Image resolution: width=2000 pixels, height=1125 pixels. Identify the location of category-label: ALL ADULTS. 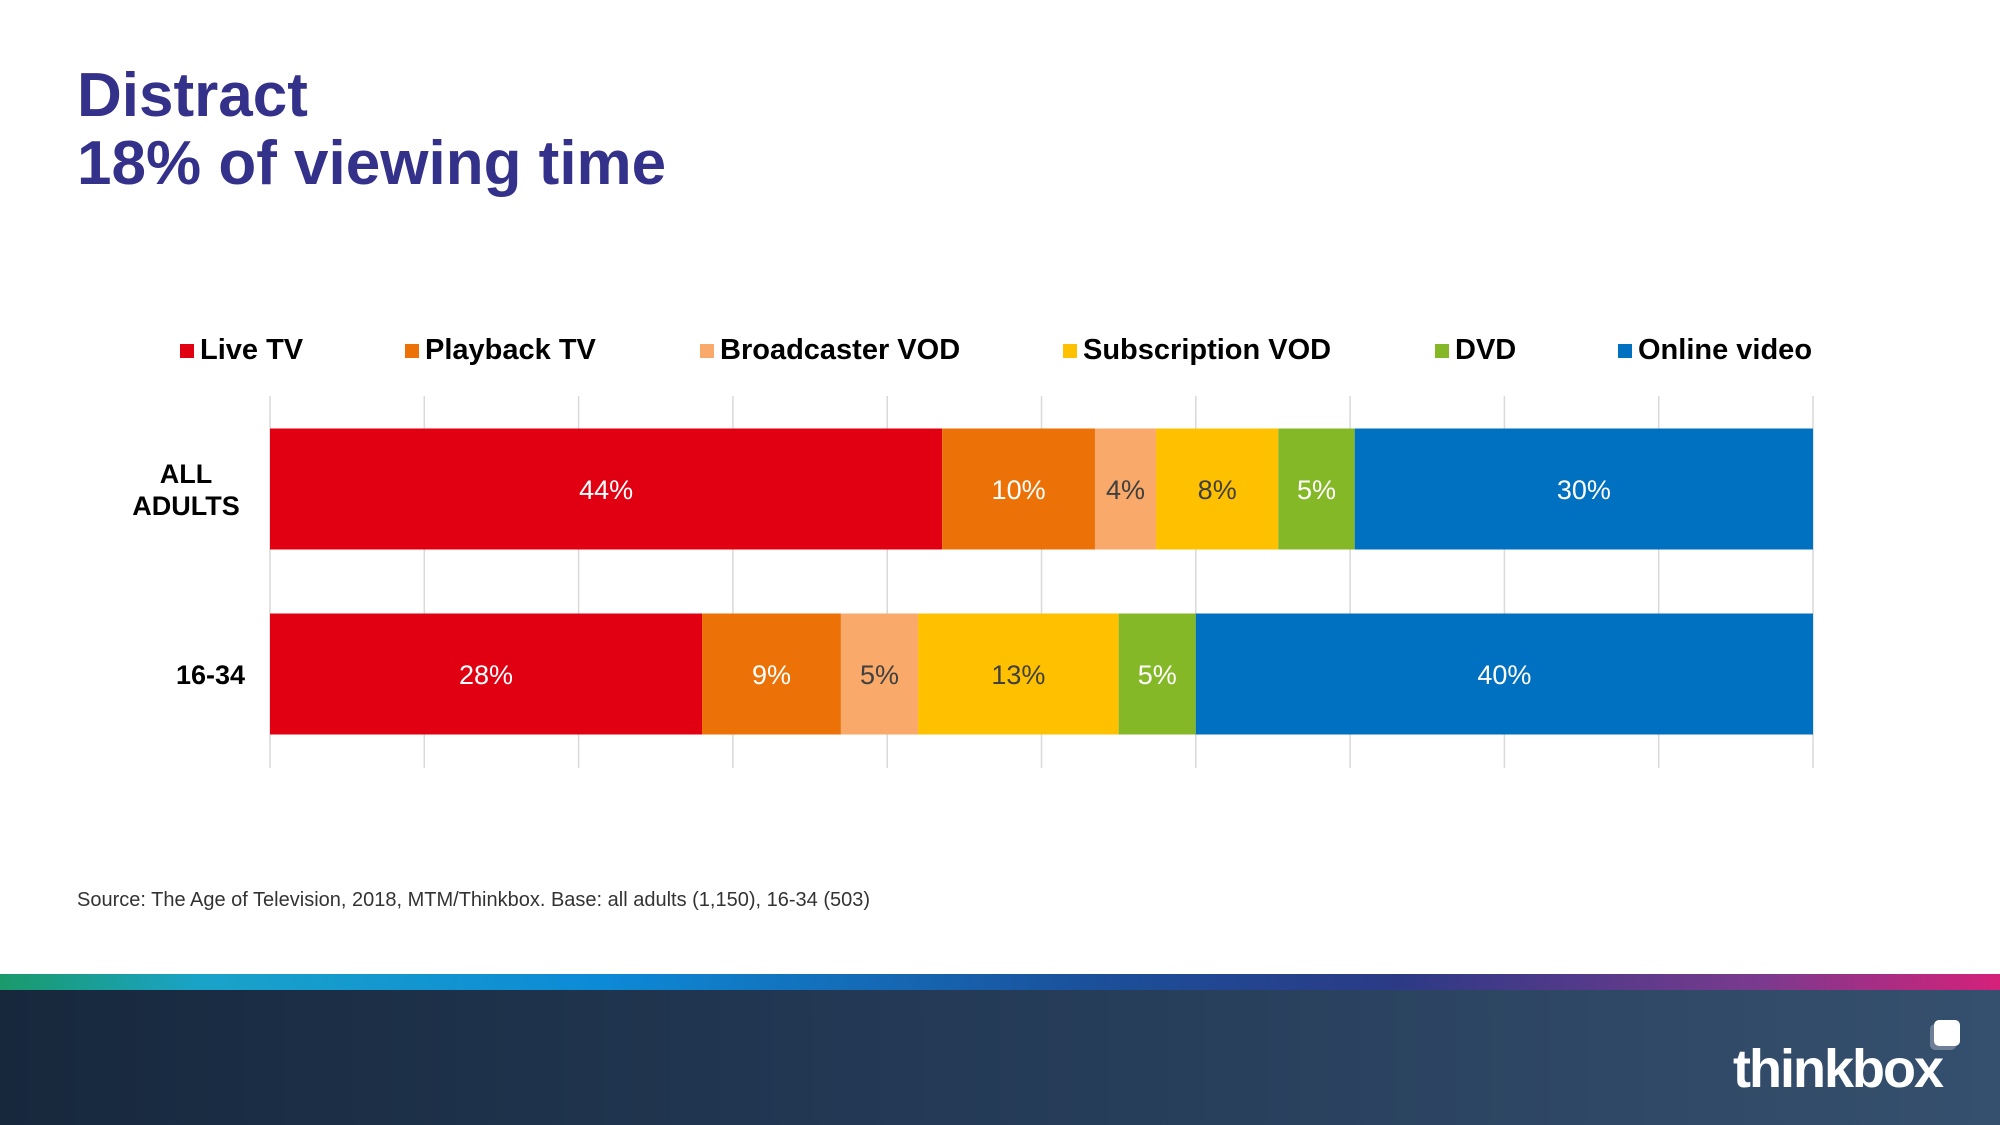
(186, 490).